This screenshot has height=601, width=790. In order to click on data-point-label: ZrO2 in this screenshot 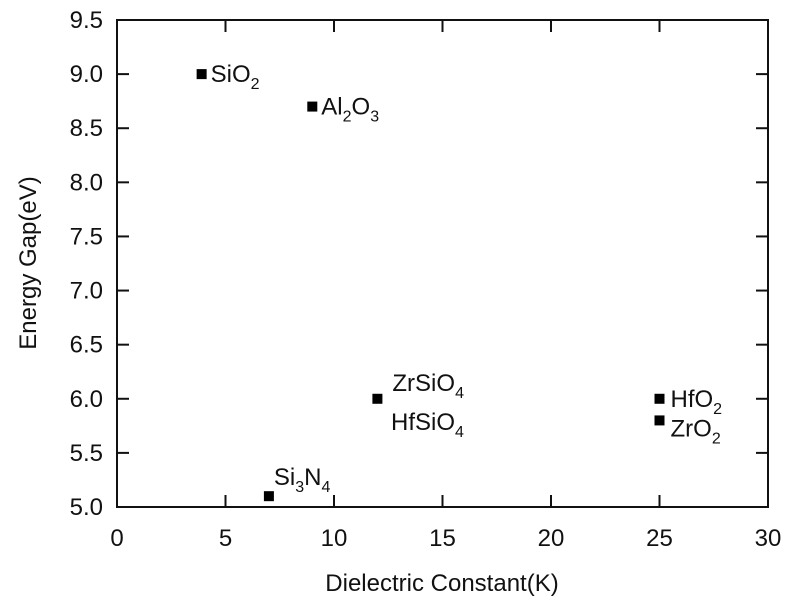, I will do `click(696, 431)`.